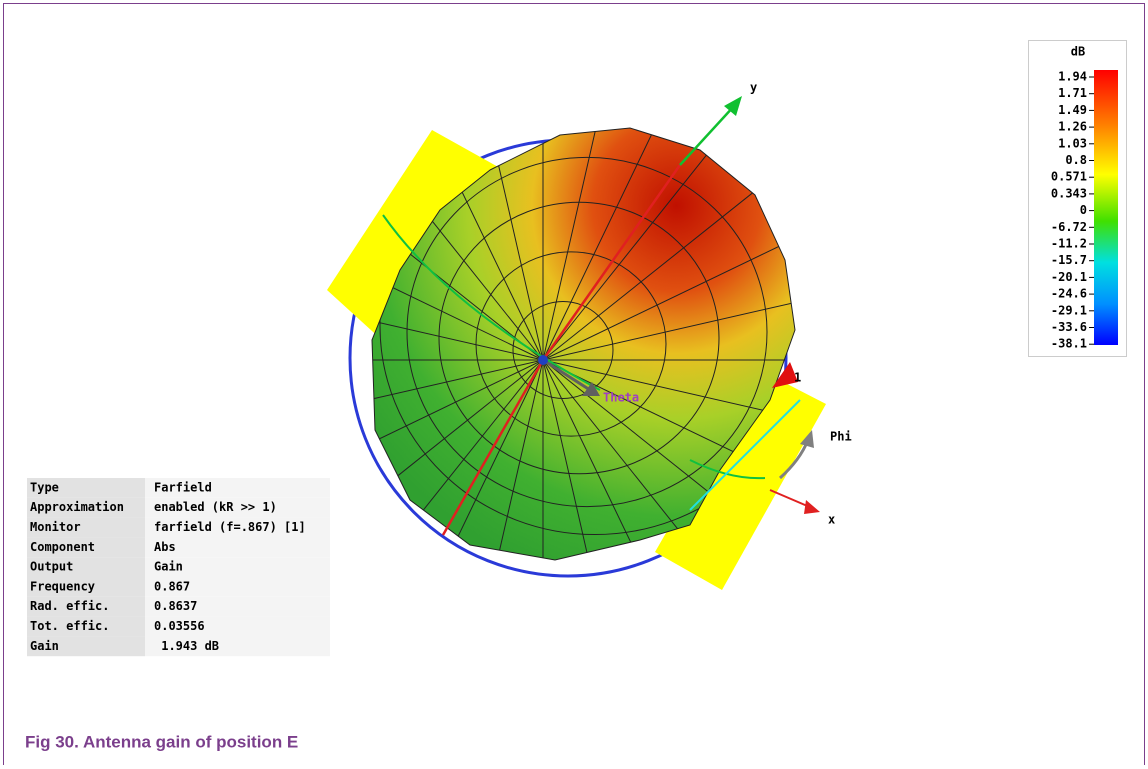  What do you see at coordinates (165, 547) in the screenshot?
I see `value: Abs` at bounding box center [165, 547].